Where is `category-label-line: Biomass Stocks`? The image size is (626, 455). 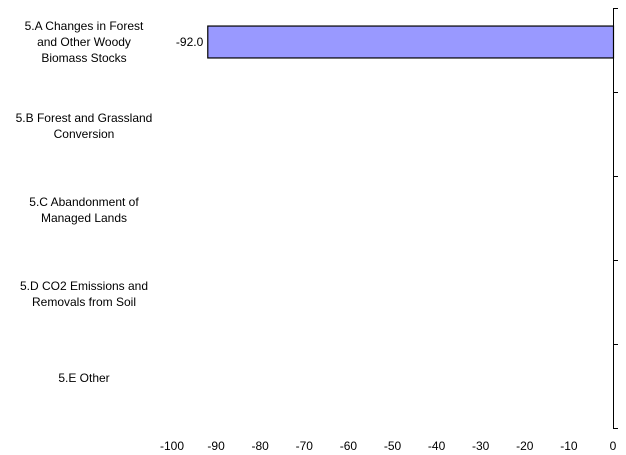
category-label-line: Biomass Stocks is located at coordinates (84, 58).